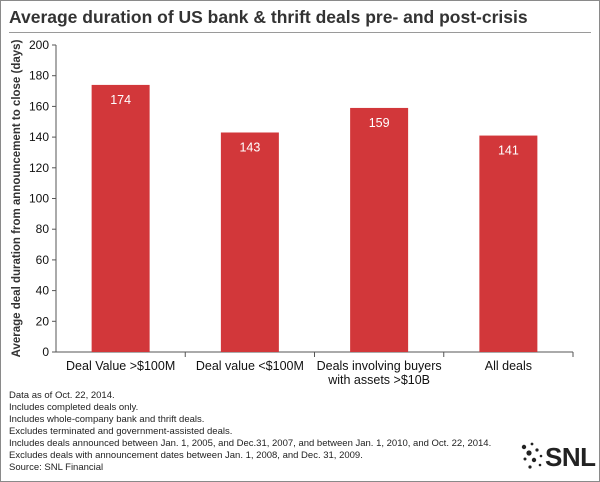  I want to click on y-tick-label: 160, so click(39, 106).